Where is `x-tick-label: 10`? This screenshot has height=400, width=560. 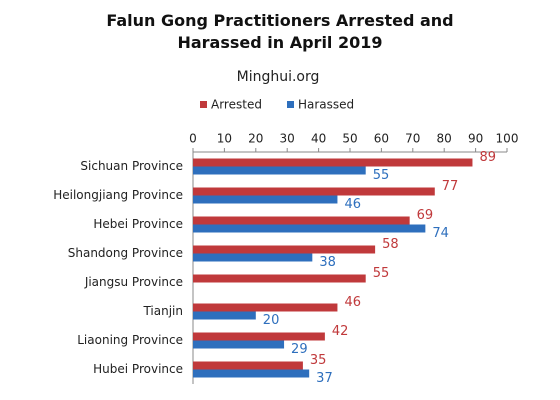
x-tick-label: 10 is located at coordinates (224, 139).